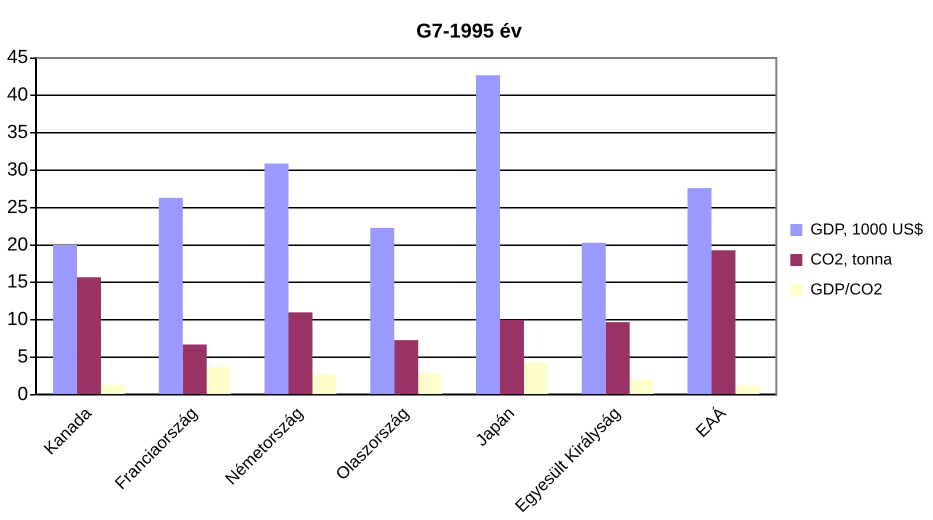 The height and width of the screenshot is (520, 933). What do you see at coordinates (17, 133) in the screenshot?
I see `y-tick-label: 35` at bounding box center [17, 133].